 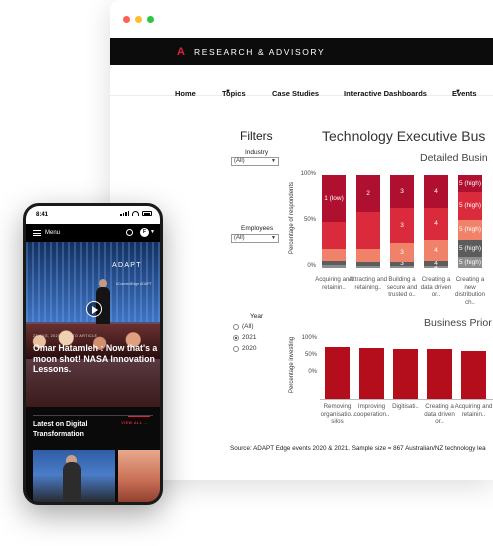 What do you see at coordinates (244, 337) in the screenshot?
I see `year-option-2021: 2021` at bounding box center [244, 337].